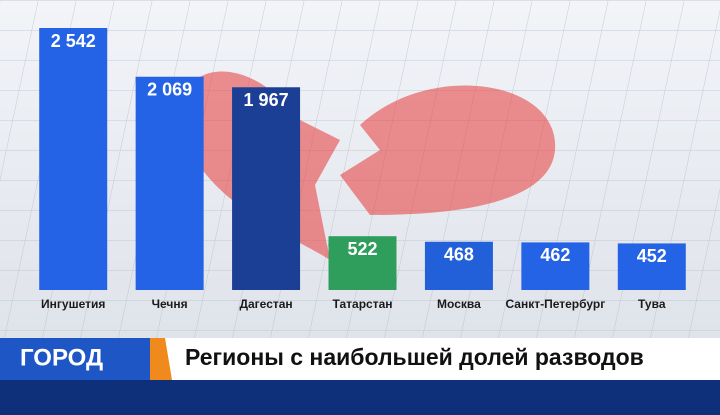  Describe the element at coordinates (362, 249) in the screenshot. I see `value-label: 522` at that location.